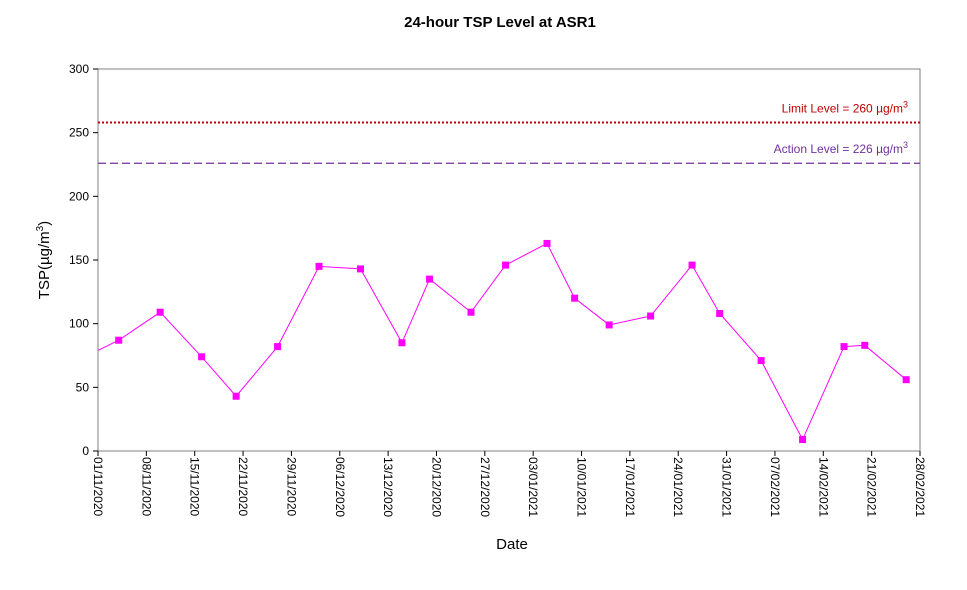 The height and width of the screenshot is (590, 967). What do you see at coordinates (485, 487) in the screenshot?
I see `x-tick-label: 27/12/2020` at bounding box center [485, 487].